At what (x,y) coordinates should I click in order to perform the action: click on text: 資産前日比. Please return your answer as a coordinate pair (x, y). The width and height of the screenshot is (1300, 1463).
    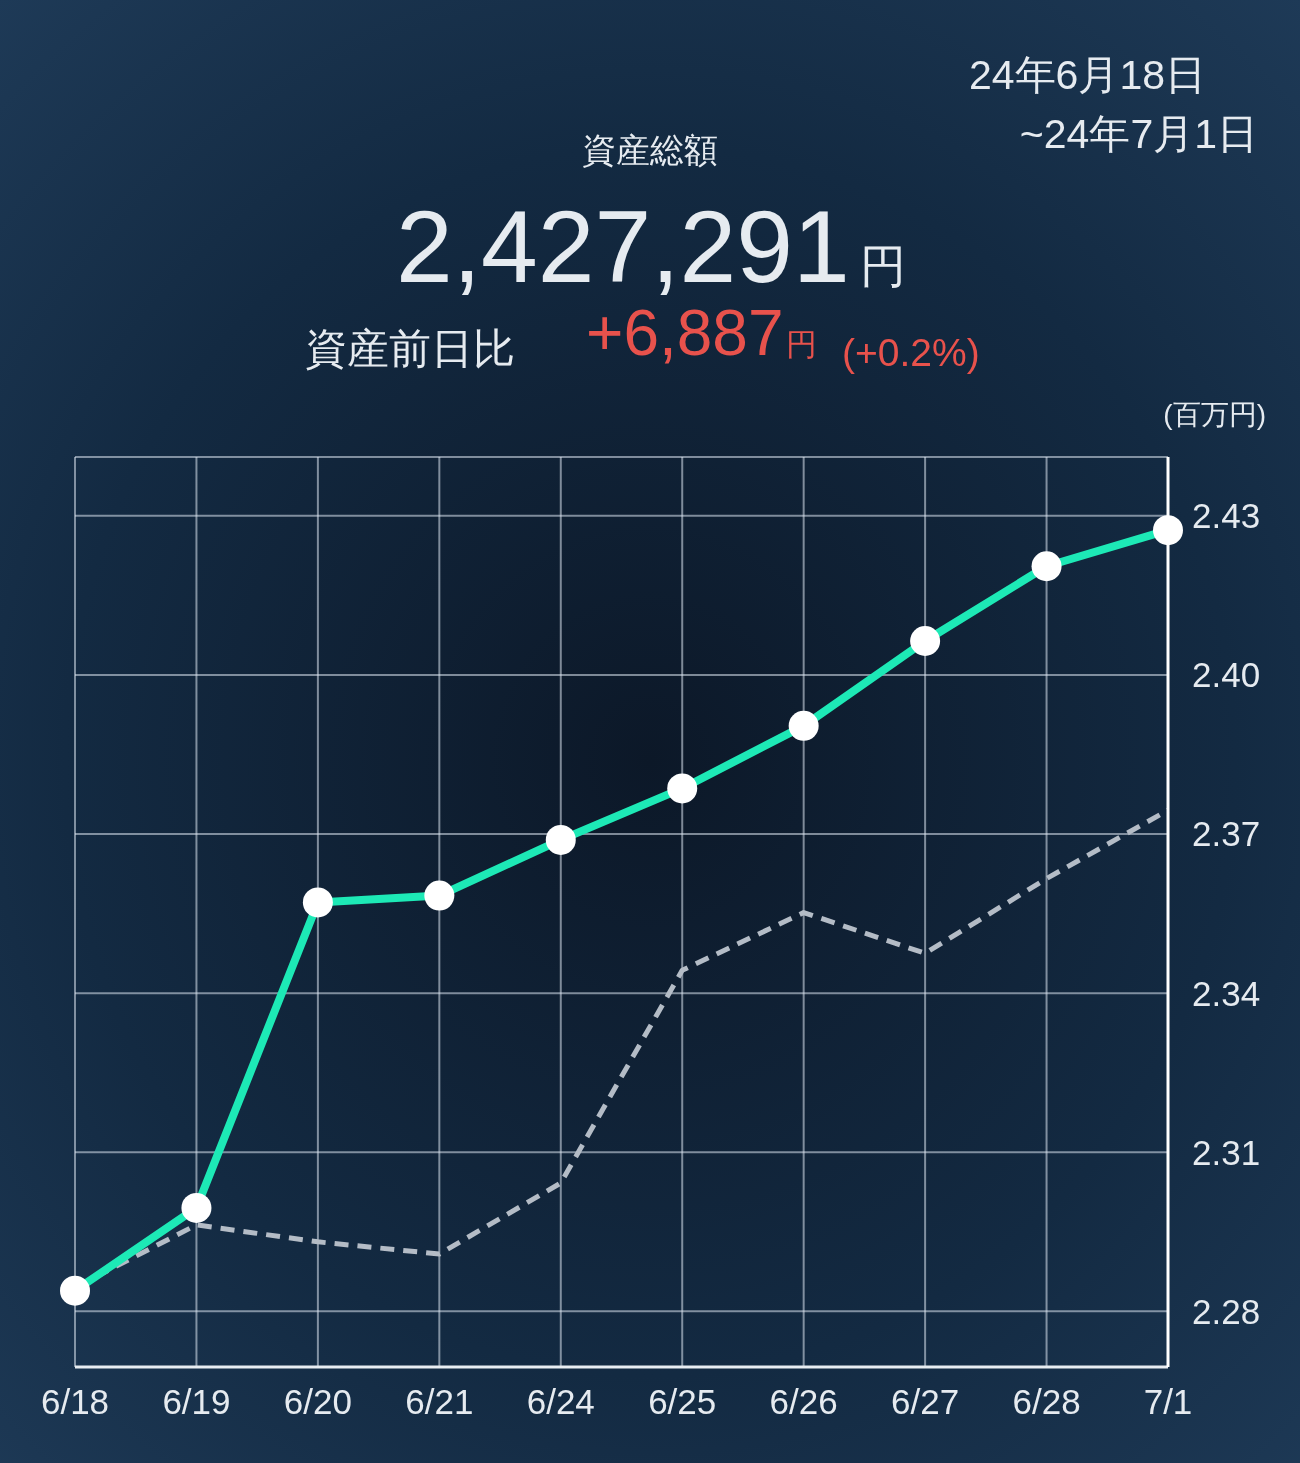
    Looking at the image, I should click on (410, 348).